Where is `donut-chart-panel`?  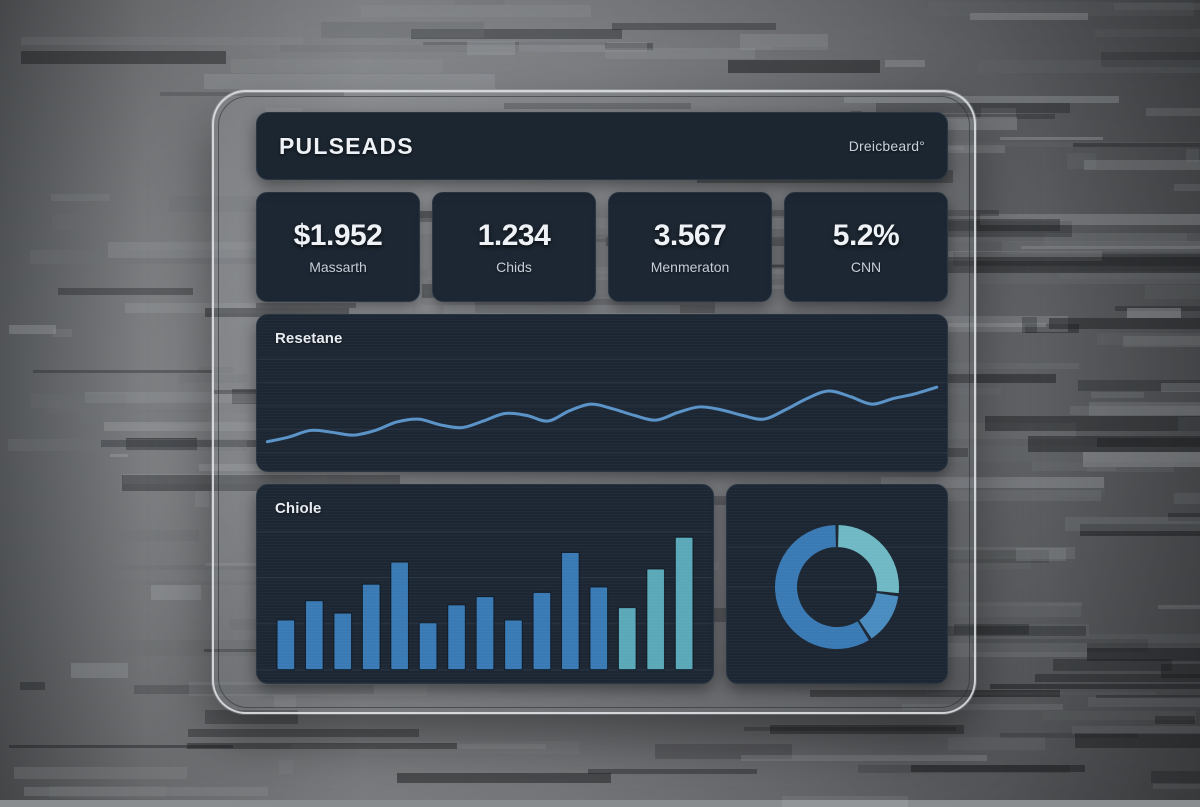
donut-chart-panel is located at coordinates (837, 584).